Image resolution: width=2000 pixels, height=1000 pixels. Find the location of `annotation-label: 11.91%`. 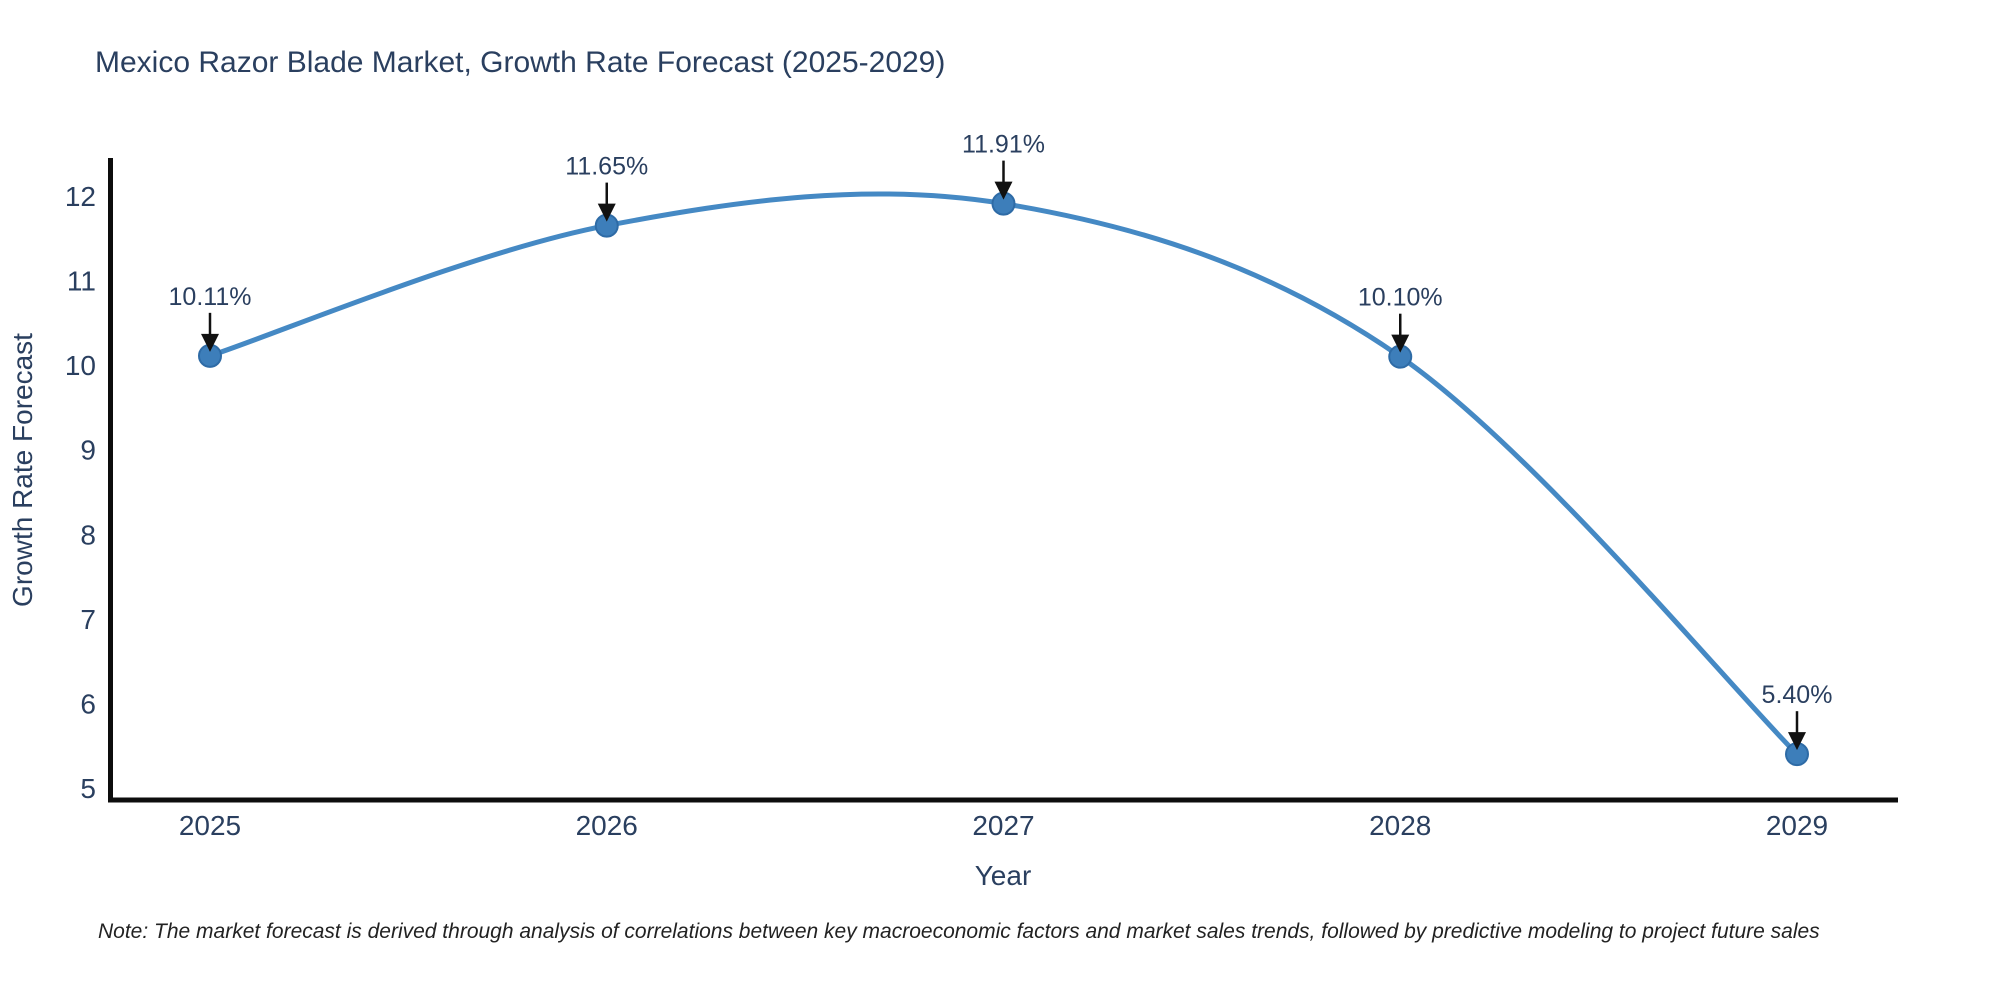

annotation-label: 11.91% is located at coordinates (1003, 145).